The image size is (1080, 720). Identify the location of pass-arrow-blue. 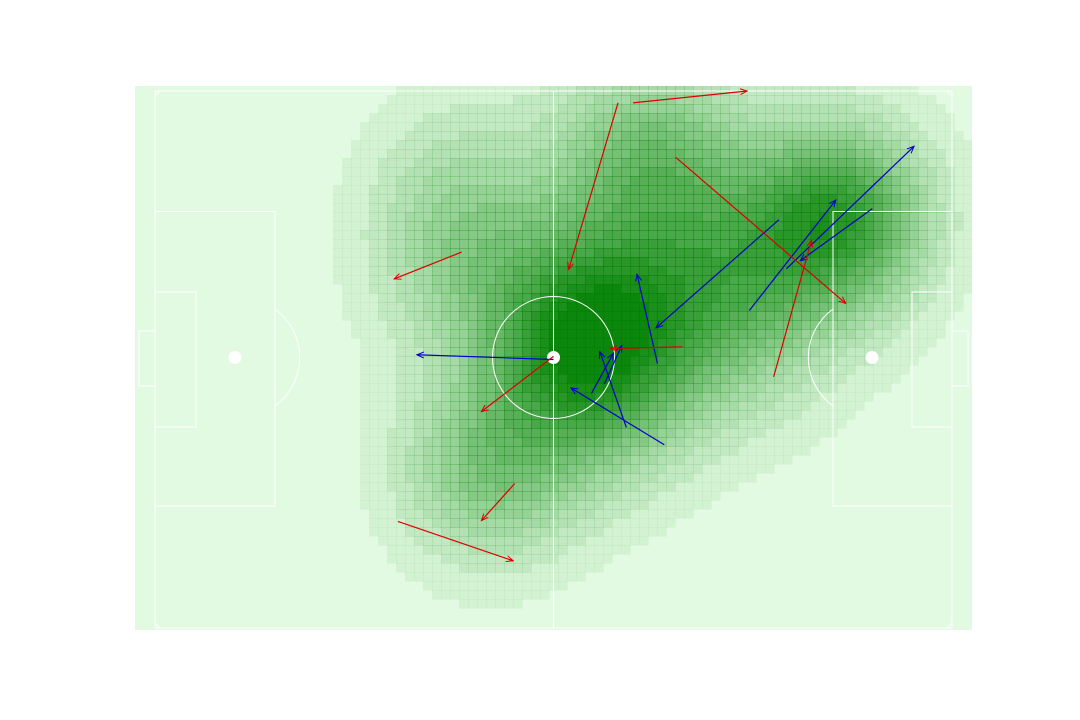
(601, 373).